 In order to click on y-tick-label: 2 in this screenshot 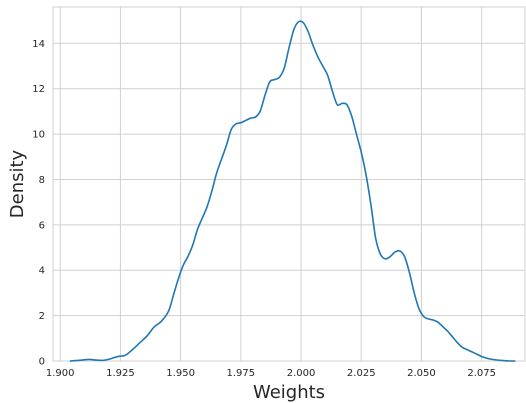, I will do `click(42, 316)`.